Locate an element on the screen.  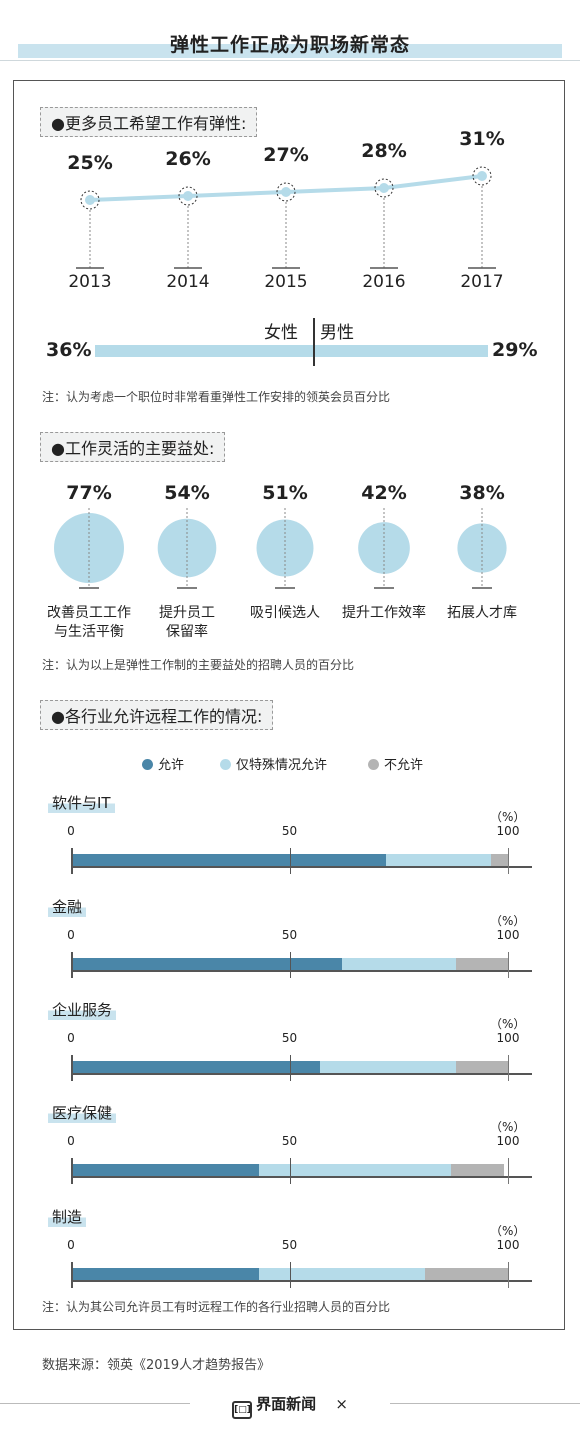
legend-label: 仅特殊情况允许 is located at coordinates (282, 765).